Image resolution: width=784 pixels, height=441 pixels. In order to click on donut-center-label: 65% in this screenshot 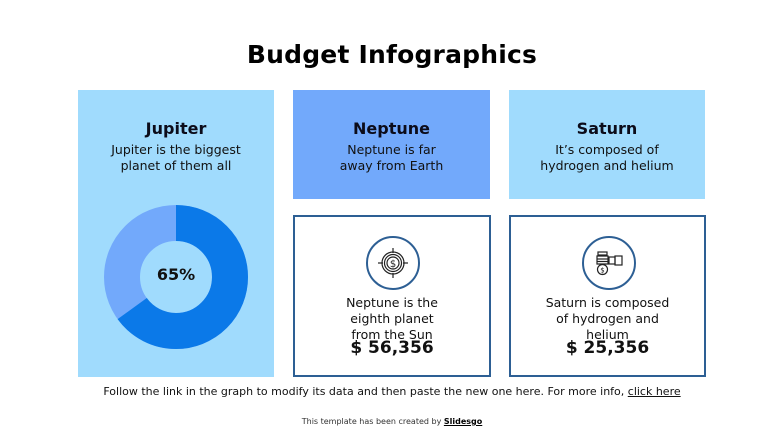, I will do `click(176, 274)`.